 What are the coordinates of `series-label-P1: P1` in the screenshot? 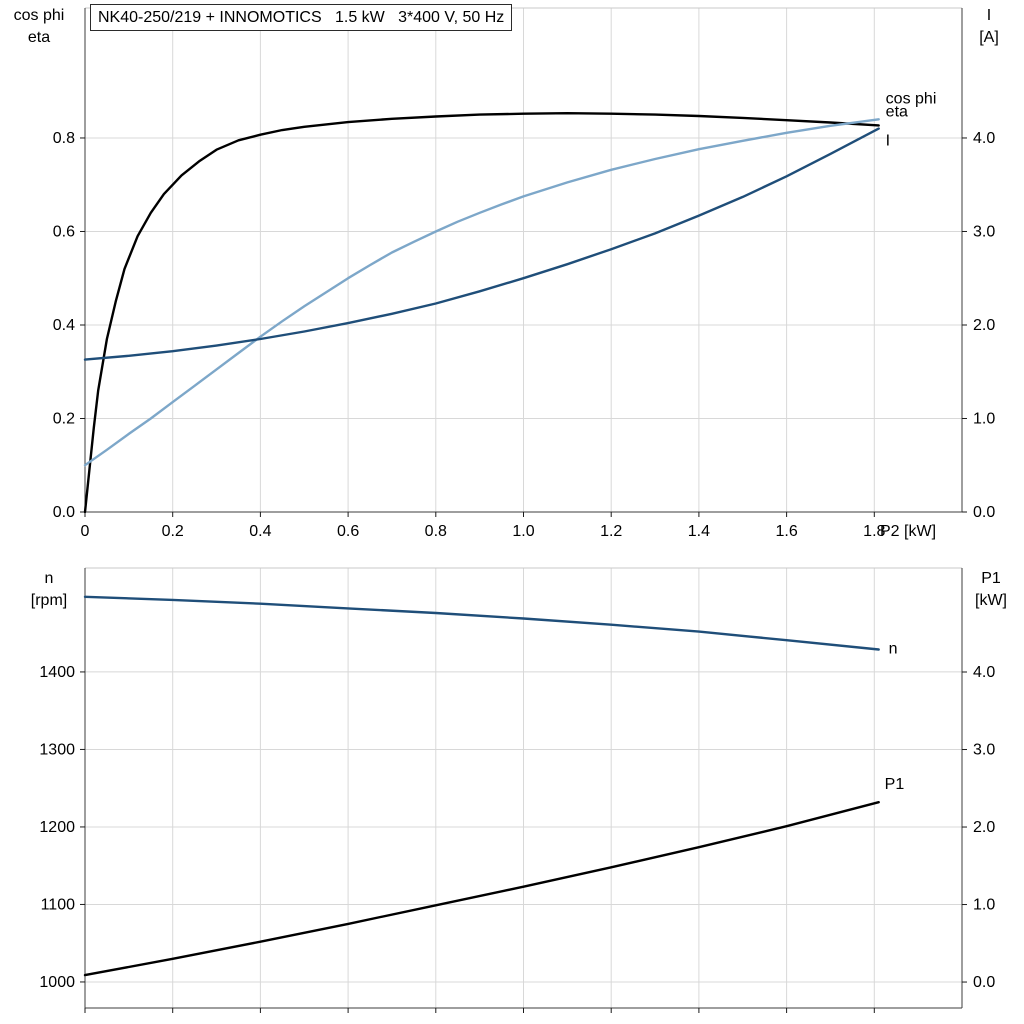 It's located at (895, 784).